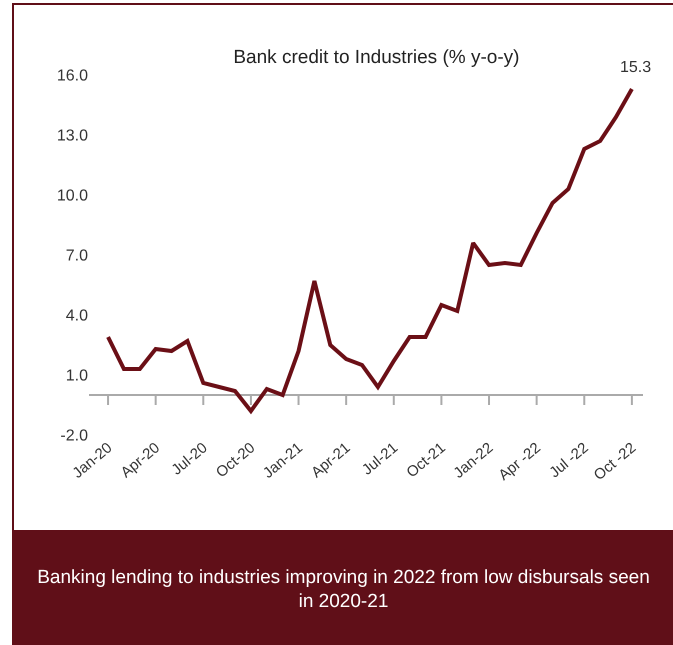  What do you see at coordinates (77, 376) in the screenshot?
I see `y-tick-label: 1.0` at bounding box center [77, 376].